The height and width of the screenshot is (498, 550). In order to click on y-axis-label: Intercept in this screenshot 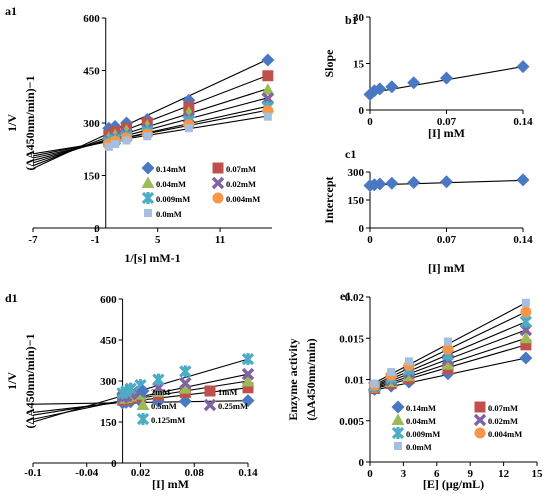, I will do `click(329, 199)`.